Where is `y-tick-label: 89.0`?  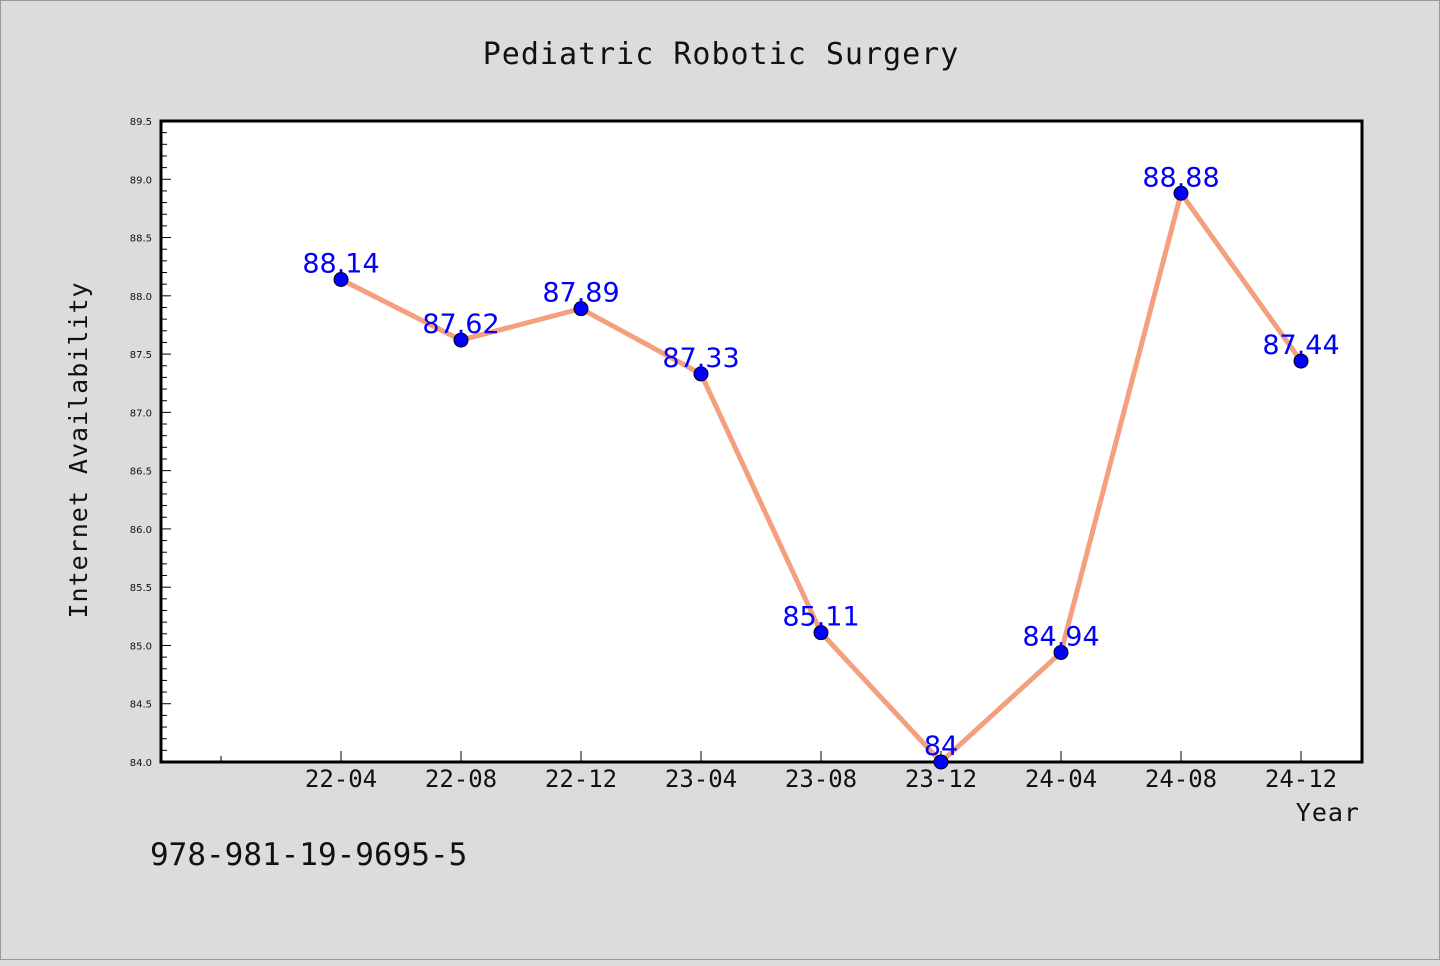
y-tick-label: 89.0 is located at coordinates (141, 180).